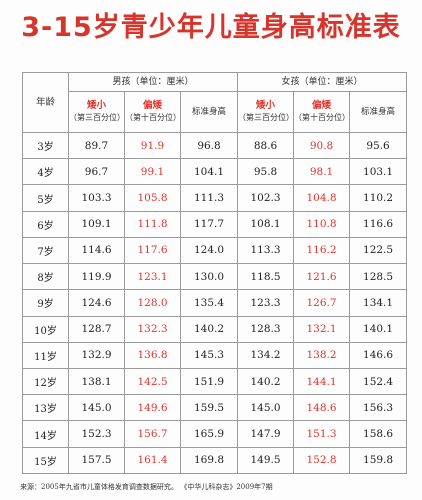 The image size is (422, 500). I want to click on girl-dwarf-cell: 128.3, so click(266, 329).